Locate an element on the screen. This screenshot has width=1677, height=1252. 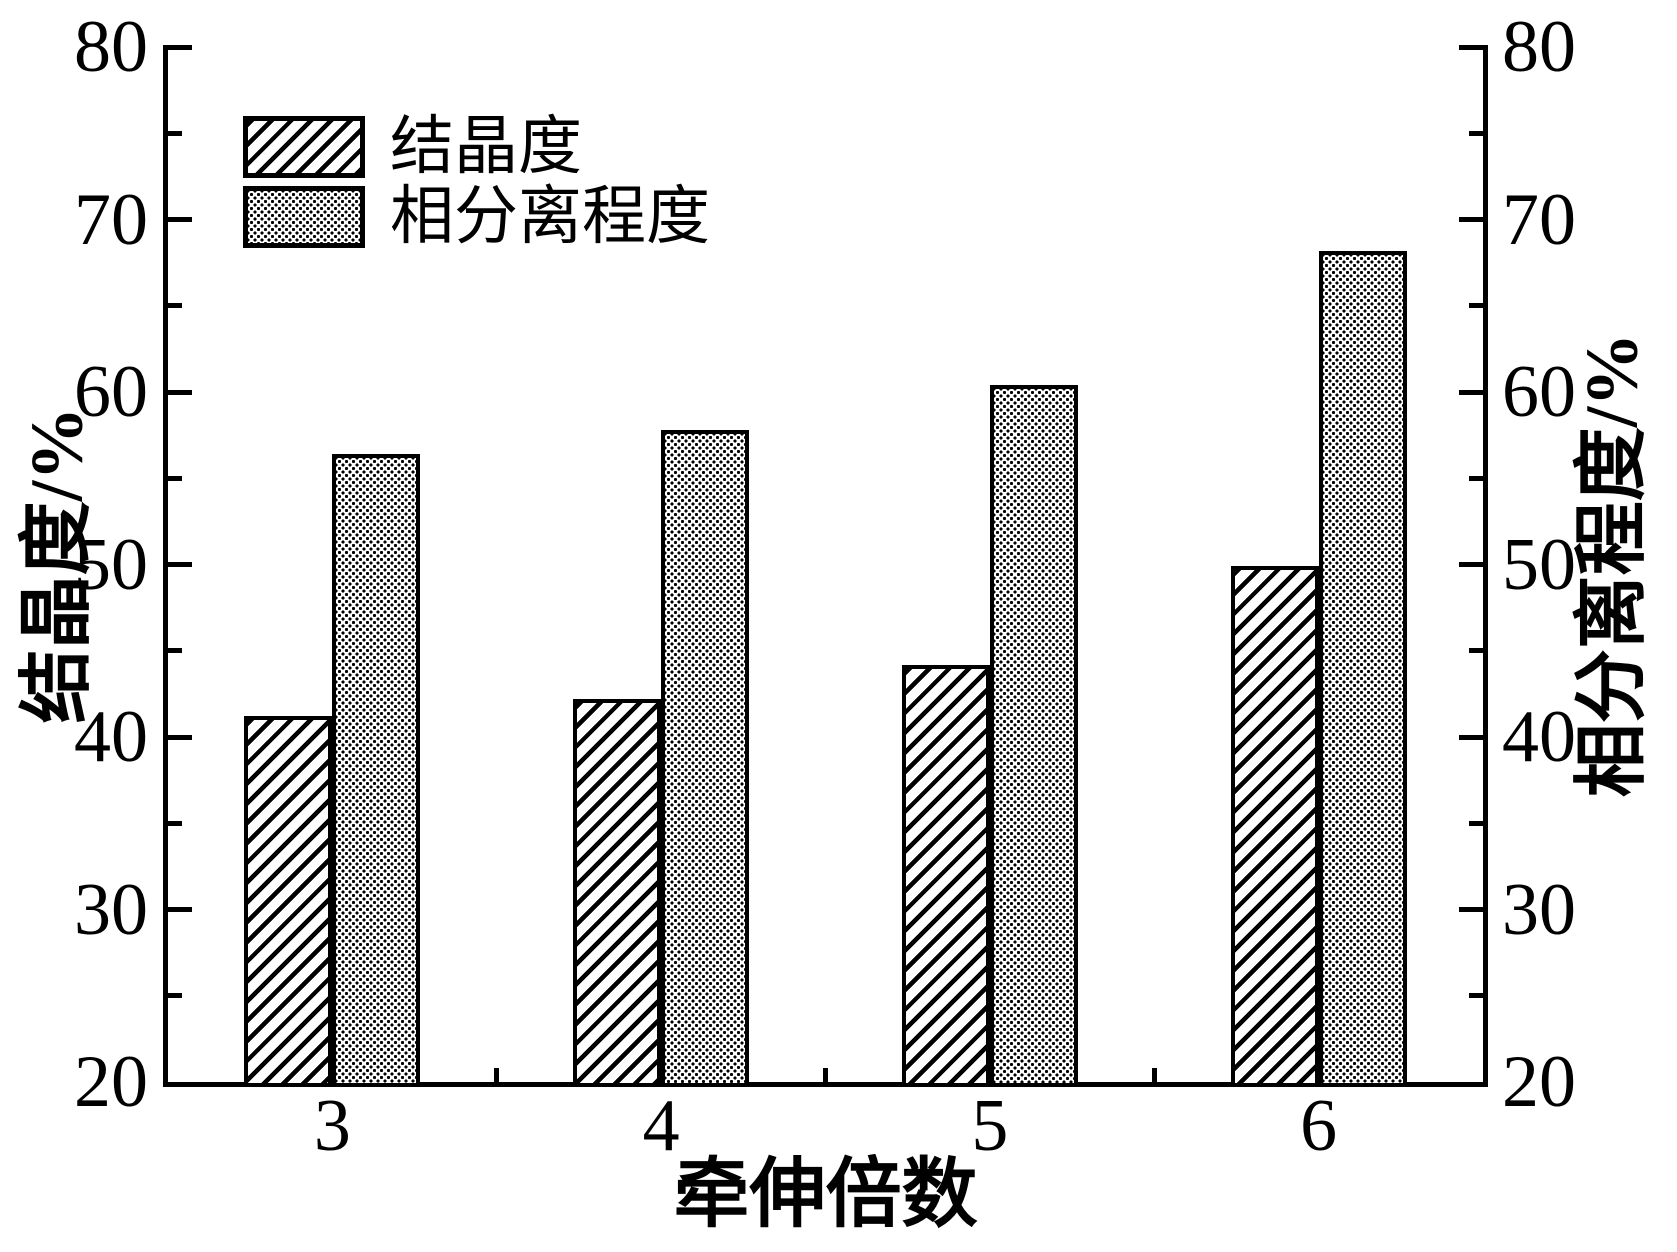
left-y-tick-label-30: 30 is located at coordinates (111, 909).